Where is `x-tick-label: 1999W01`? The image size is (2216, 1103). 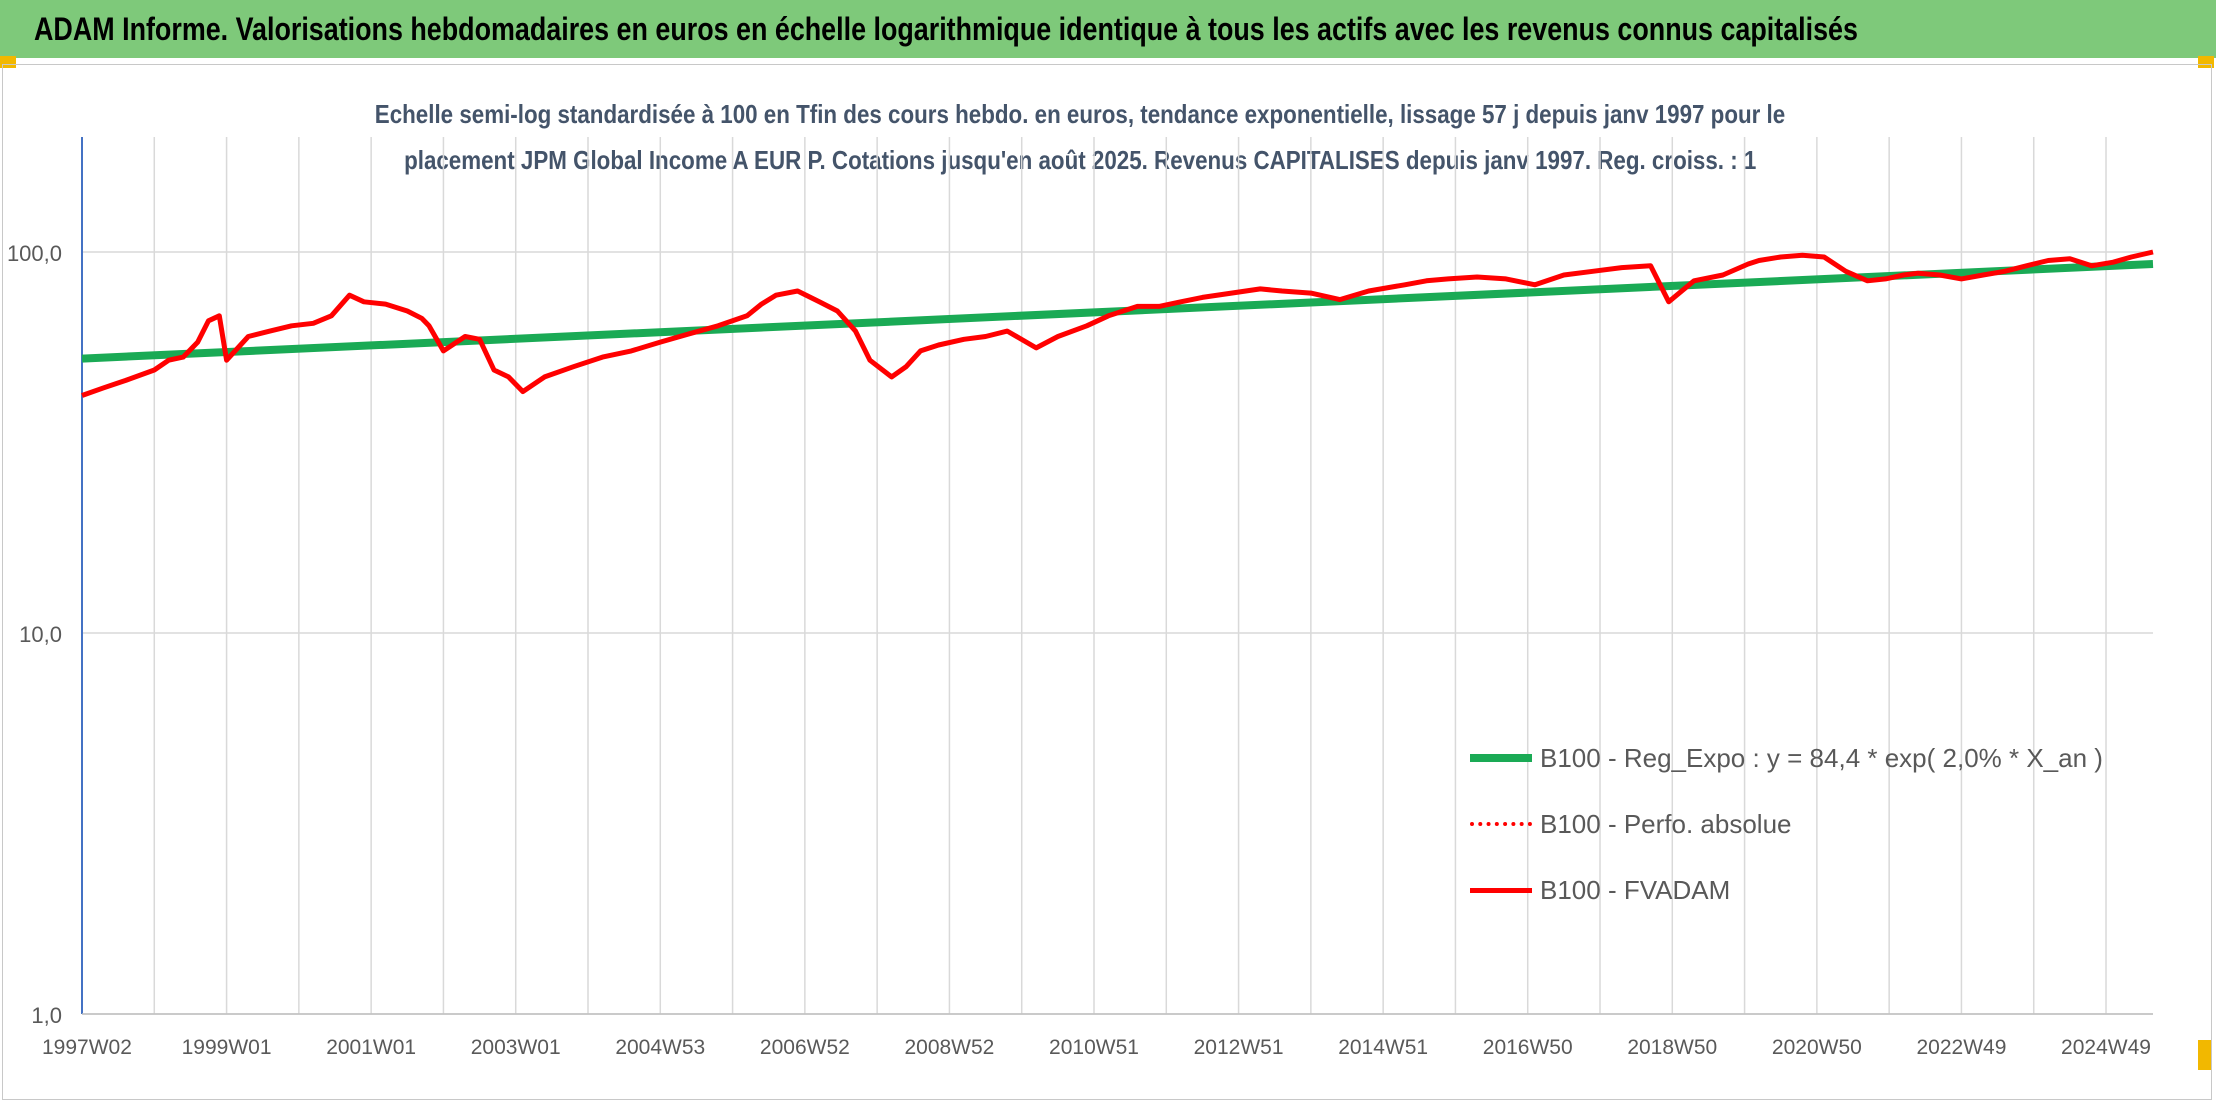 x-tick-label: 1999W01 is located at coordinates (227, 1047).